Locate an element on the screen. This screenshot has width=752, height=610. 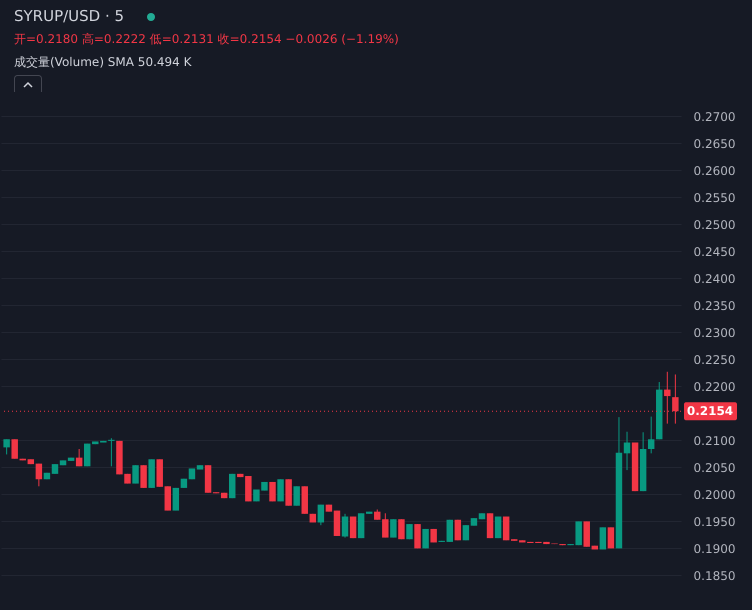
y-tick-label: 0.2550 is located at coordinates (715, 197).